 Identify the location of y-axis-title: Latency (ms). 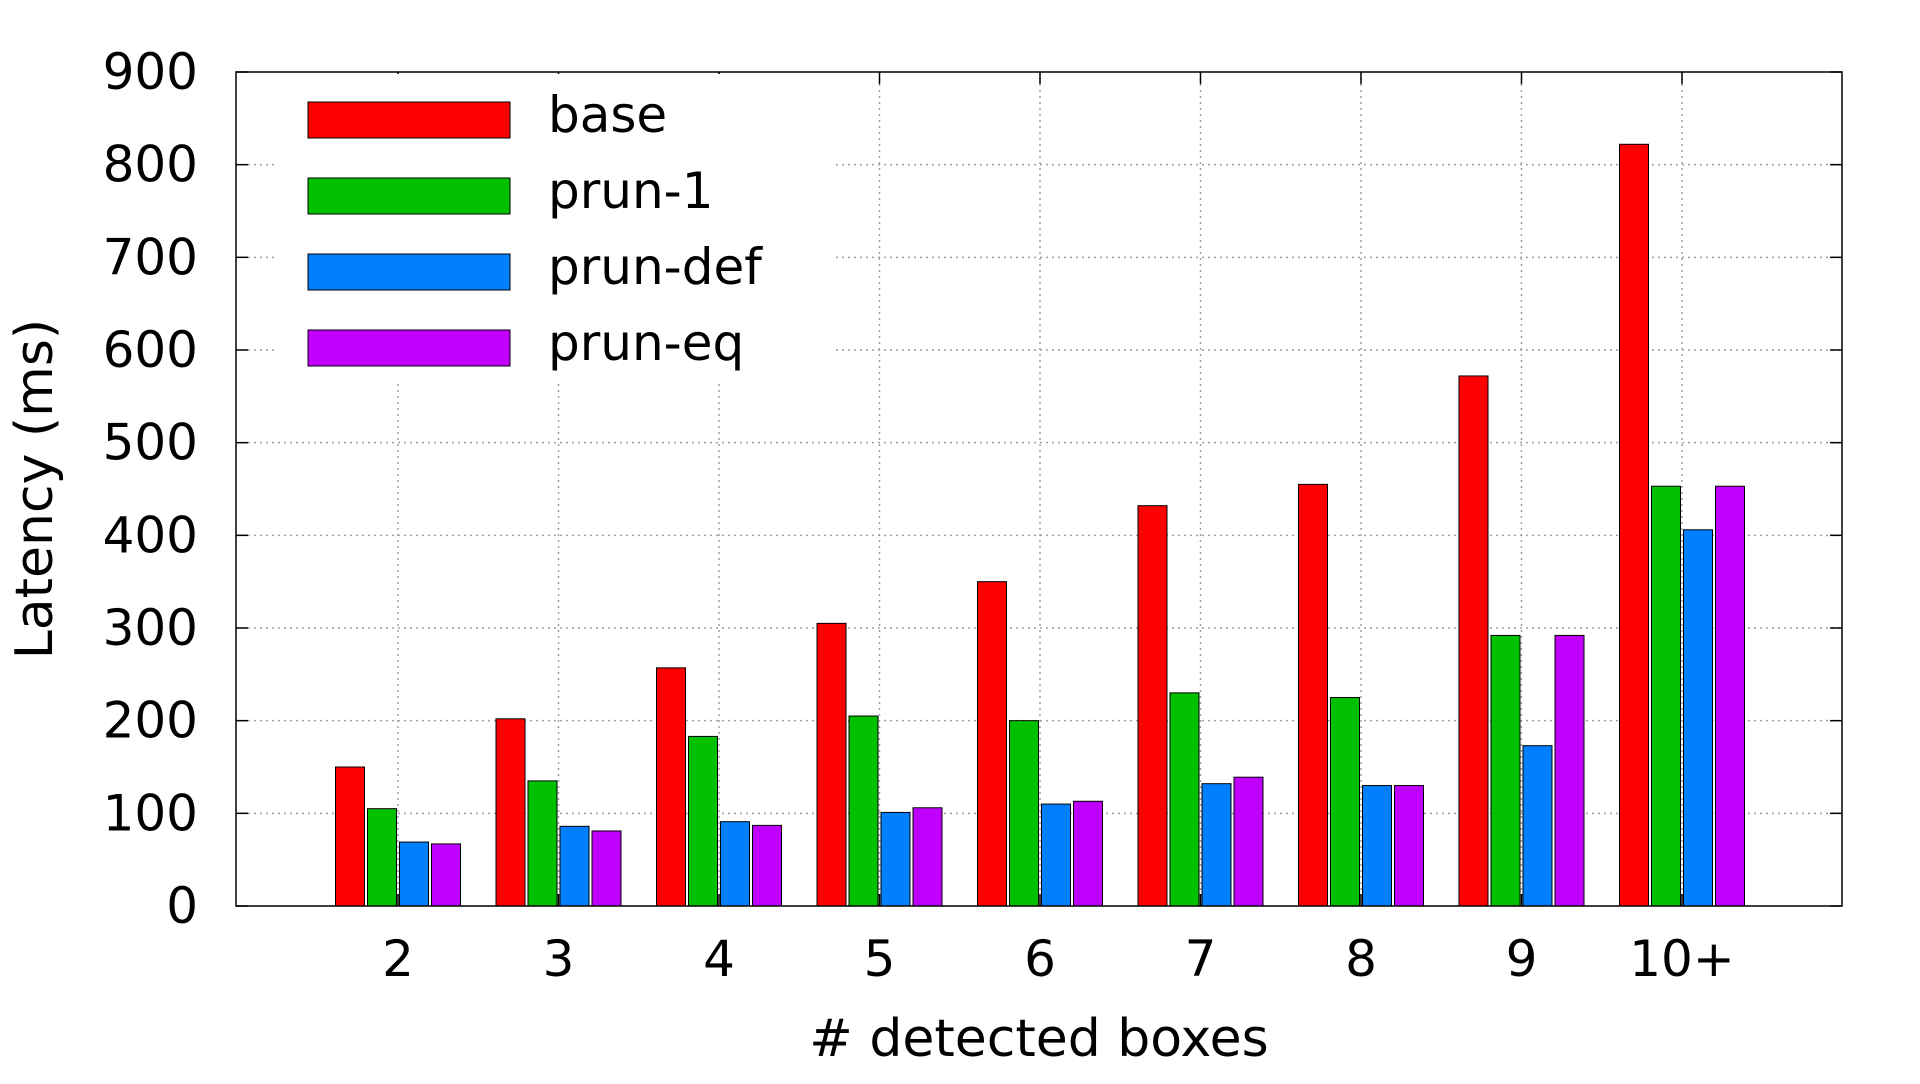
(35, 489).